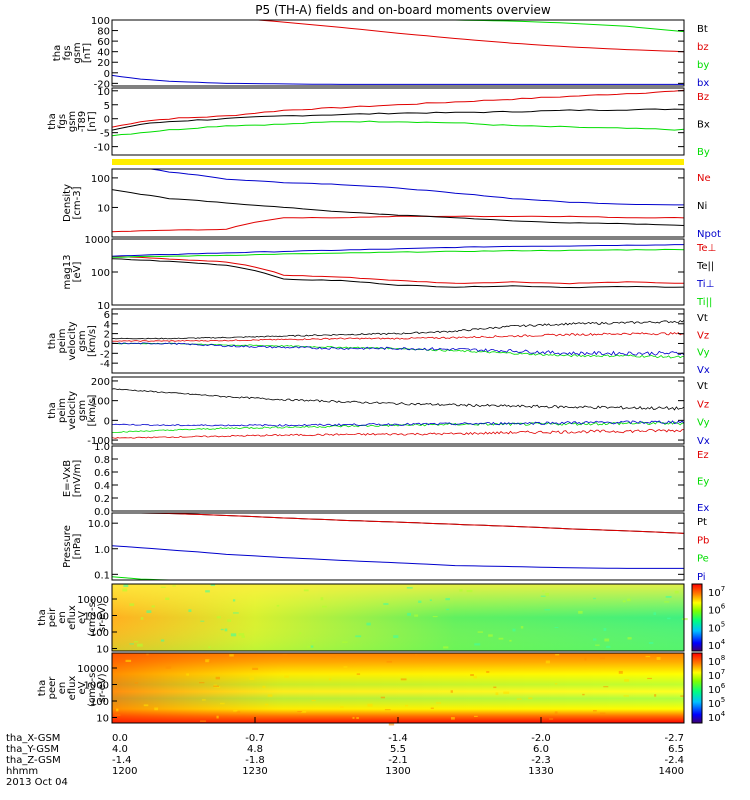 The image size is (750, 800). I want to click on legend-entry: Ex, so click(703, 508).